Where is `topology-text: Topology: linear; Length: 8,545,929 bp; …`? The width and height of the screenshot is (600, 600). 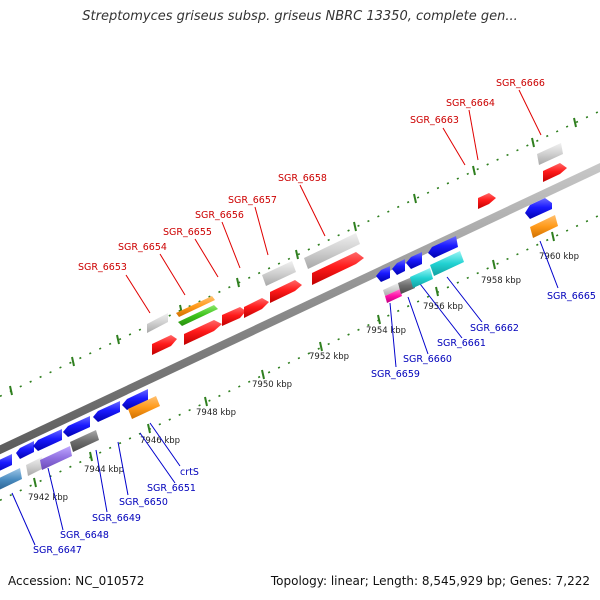 topology-text: Topology: linear; Length: 8,545,929 bp; … is located at coordinates (430, 581).